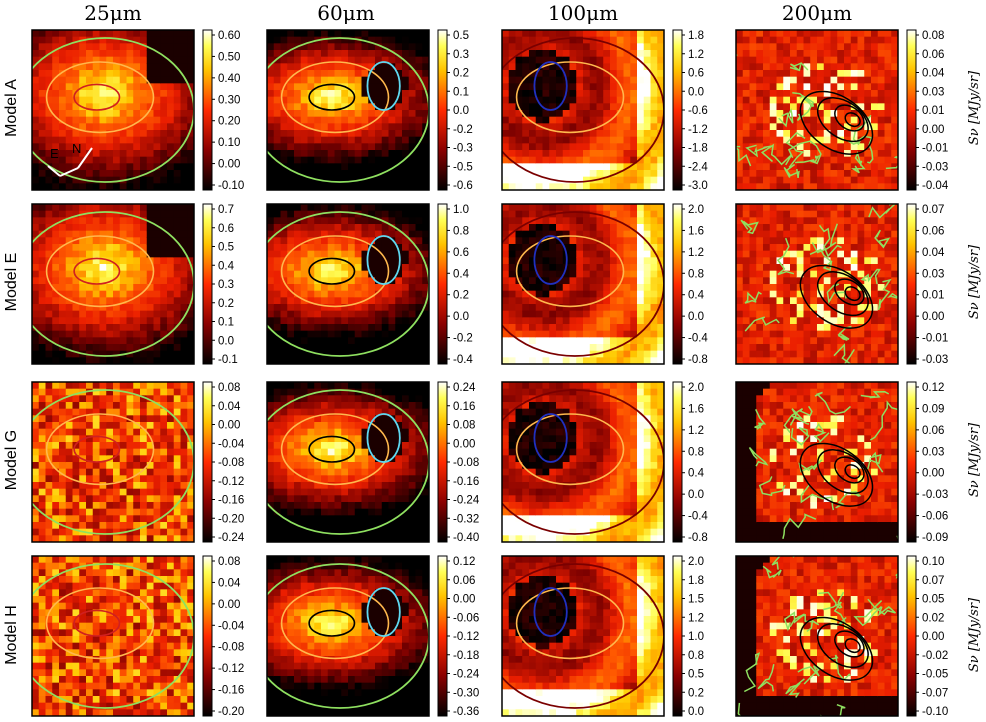  What do you see at coordinates (677, 284) in the screenshot?
I see `heatmap-model-e-100um-colorbar` at bounding box center [677, 284].